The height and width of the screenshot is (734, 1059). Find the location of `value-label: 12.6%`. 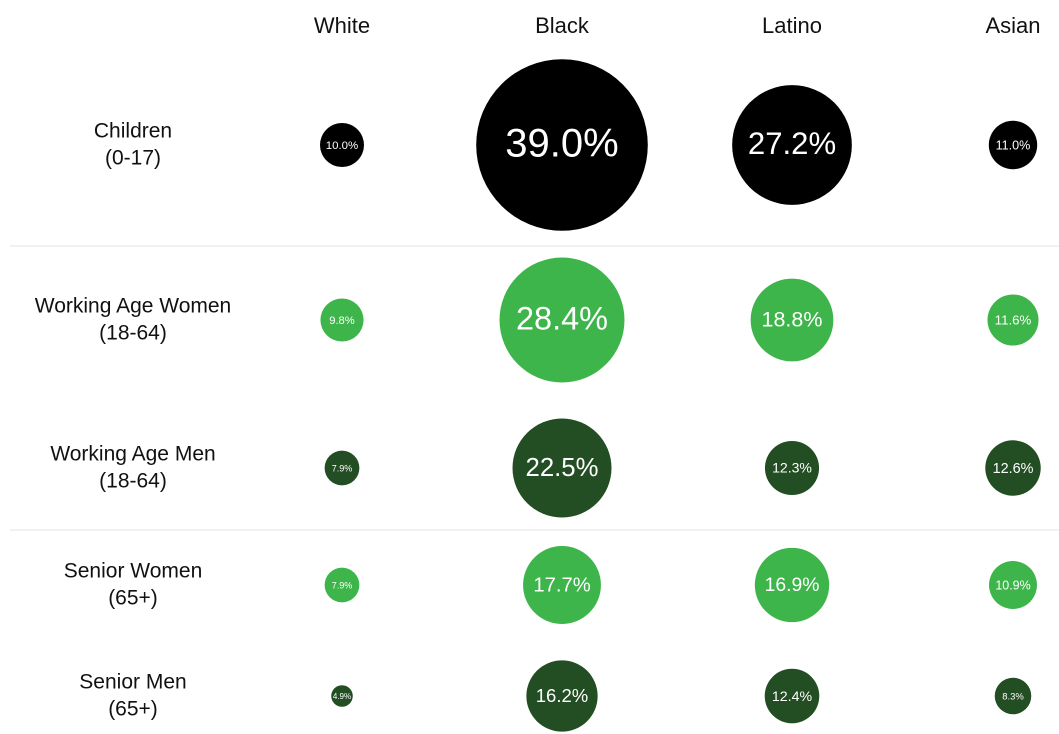

value-label: 12.6% is located at coordinates (1013, 469).